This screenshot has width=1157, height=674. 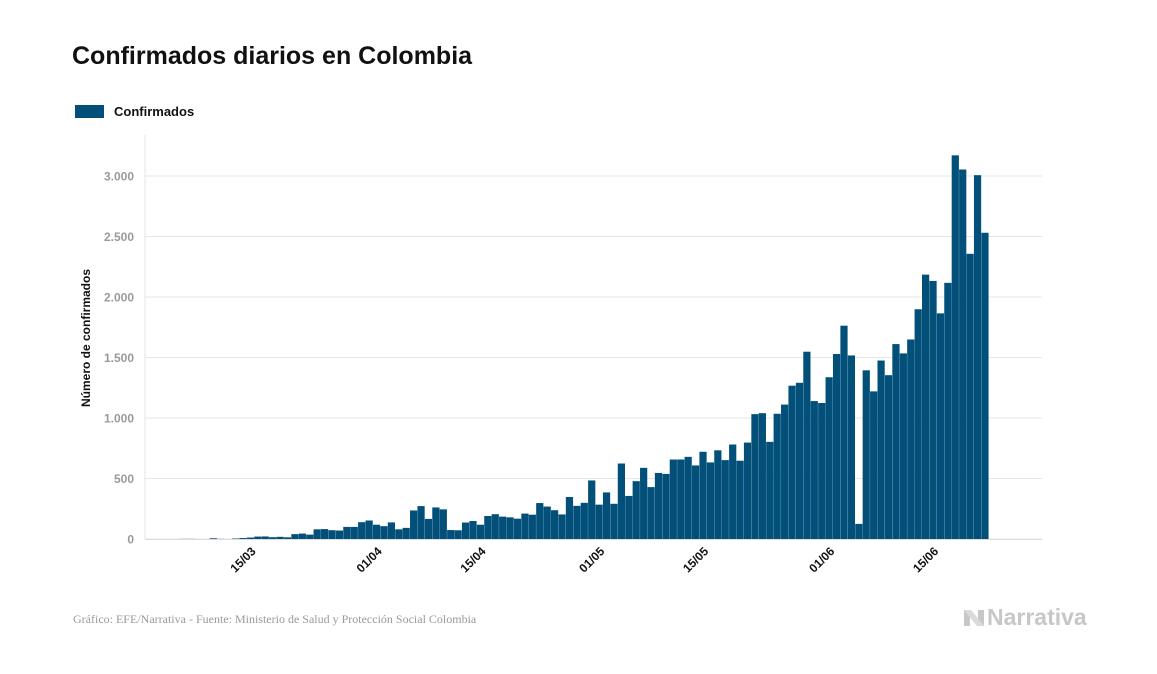 What do you see at coordinates (119, 298) in the screenshot?
I see `y-tick-label: 2.000` at bounding box center [119, 298].